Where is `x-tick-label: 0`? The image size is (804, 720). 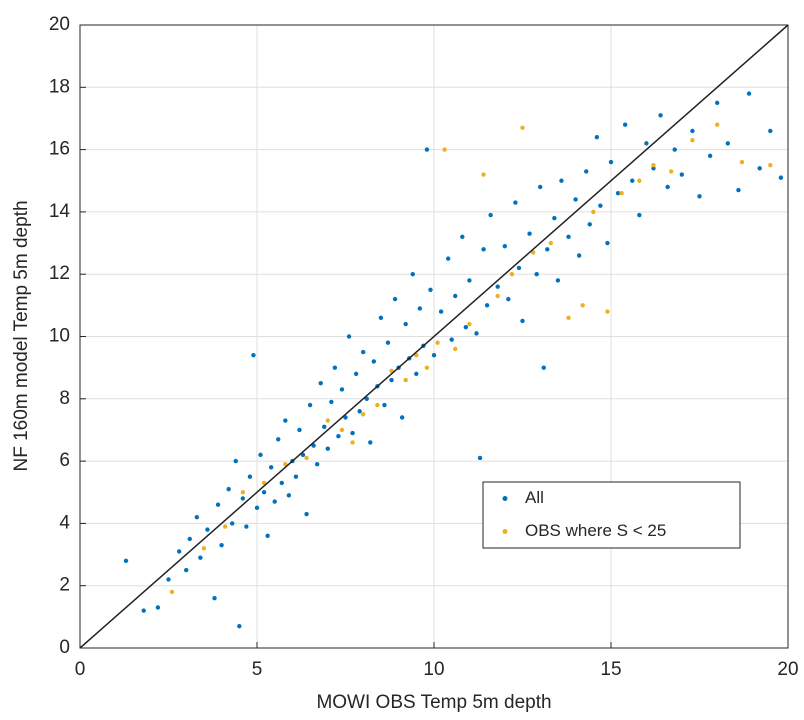 x-tick-label: 0 is located at coordinates (80, 669).